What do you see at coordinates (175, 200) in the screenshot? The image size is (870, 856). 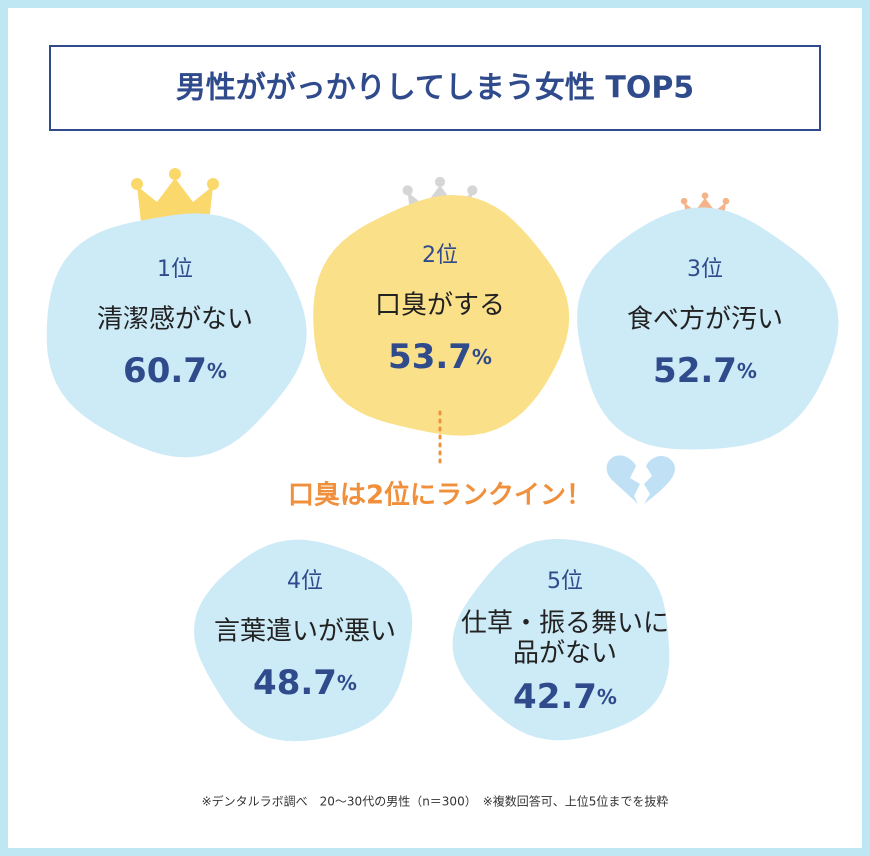 I see `crown-shape` at bounding box center [175, 200].